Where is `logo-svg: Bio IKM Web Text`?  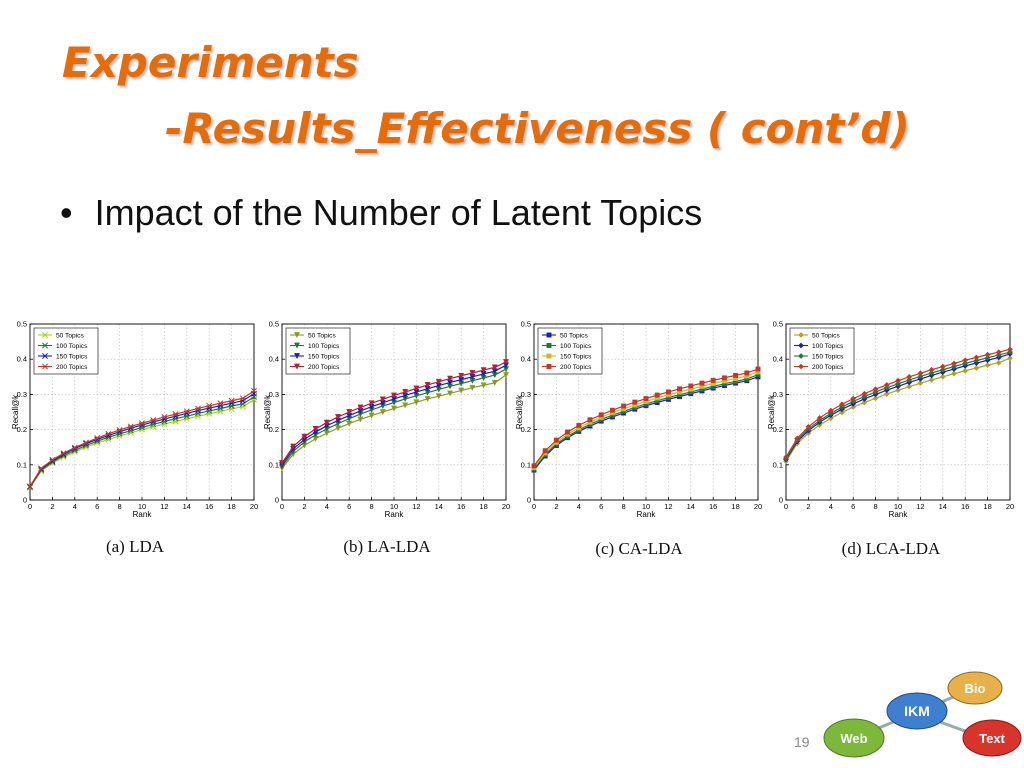
logo-svg: Bio IKM Web Text is located at coordinates (922, 714).